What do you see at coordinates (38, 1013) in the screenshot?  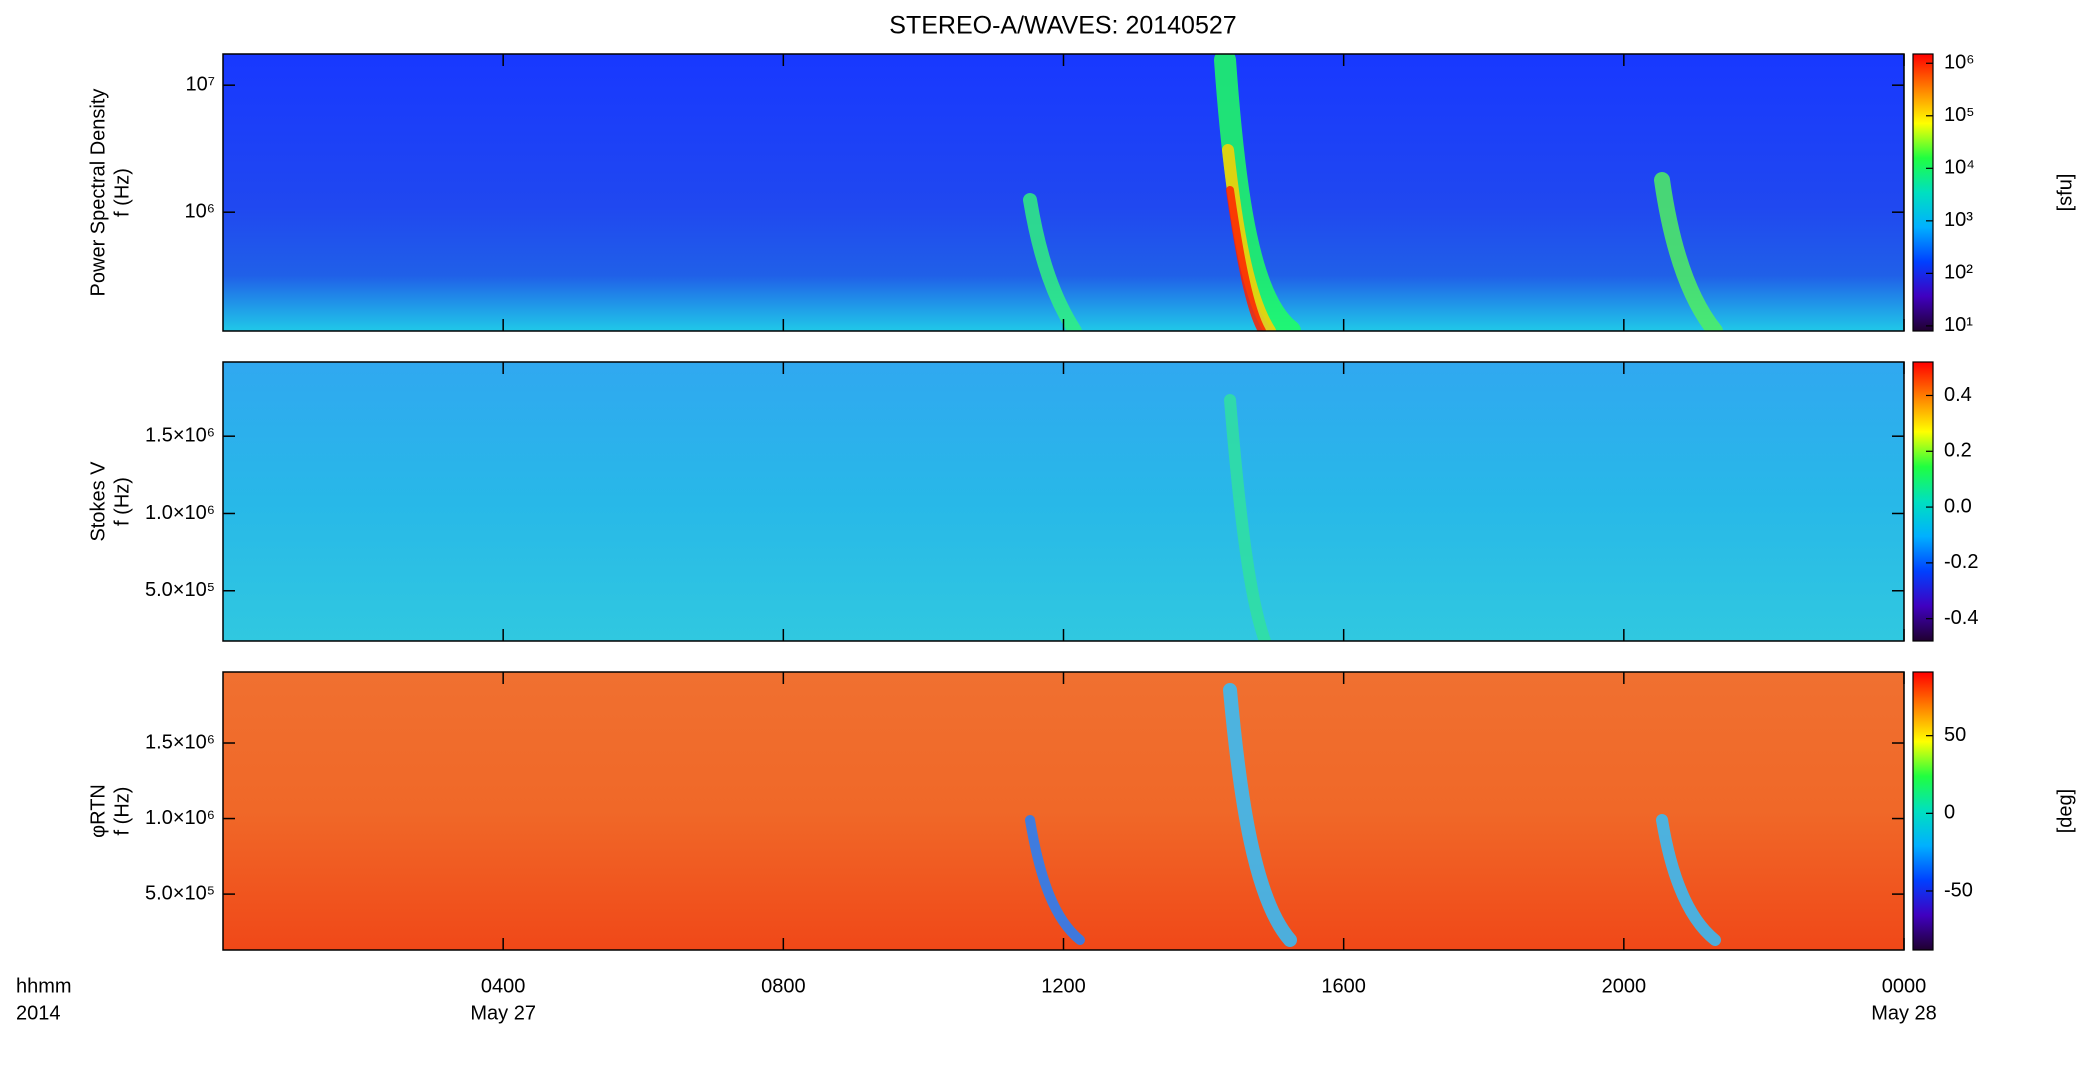 I see `x-axis-label: 2014` at bounding box center [38, 1013].